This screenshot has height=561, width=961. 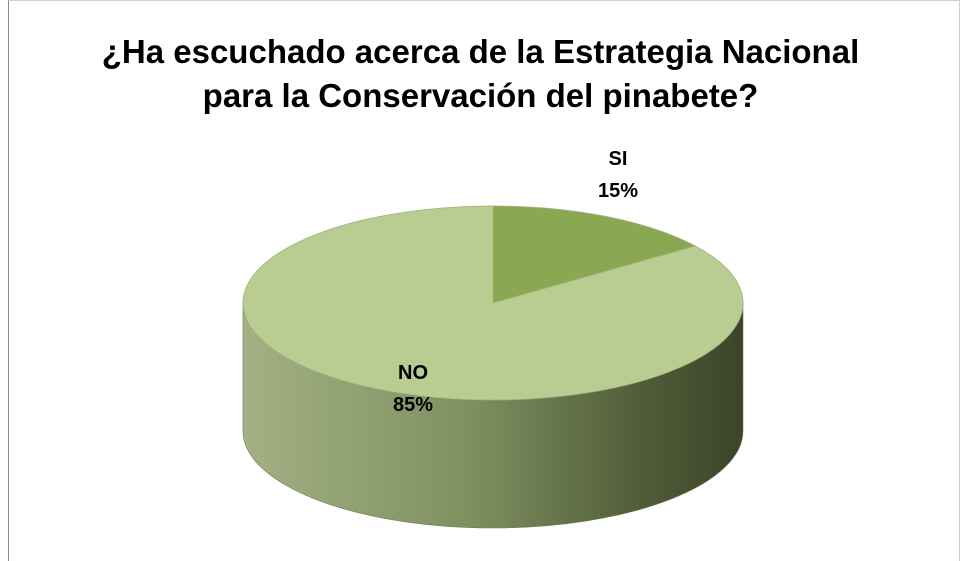 I want to click on slice-percent-no: 85%, so click(x=413, y=405).